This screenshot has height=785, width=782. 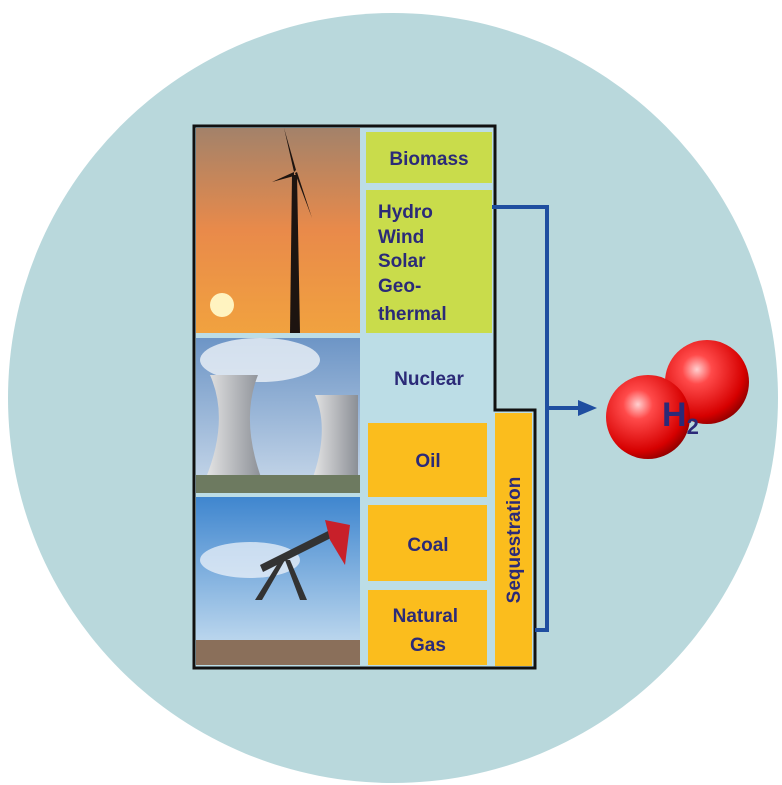 I want to click on sequestration-box, so click(x=513, y=539).